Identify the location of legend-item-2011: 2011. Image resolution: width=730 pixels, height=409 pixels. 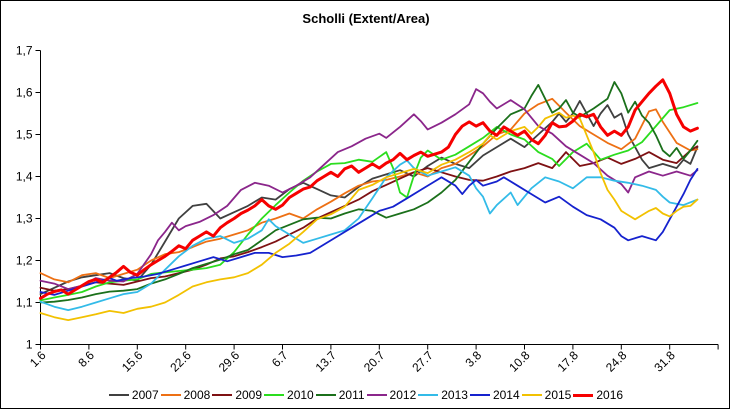
(340, 395).